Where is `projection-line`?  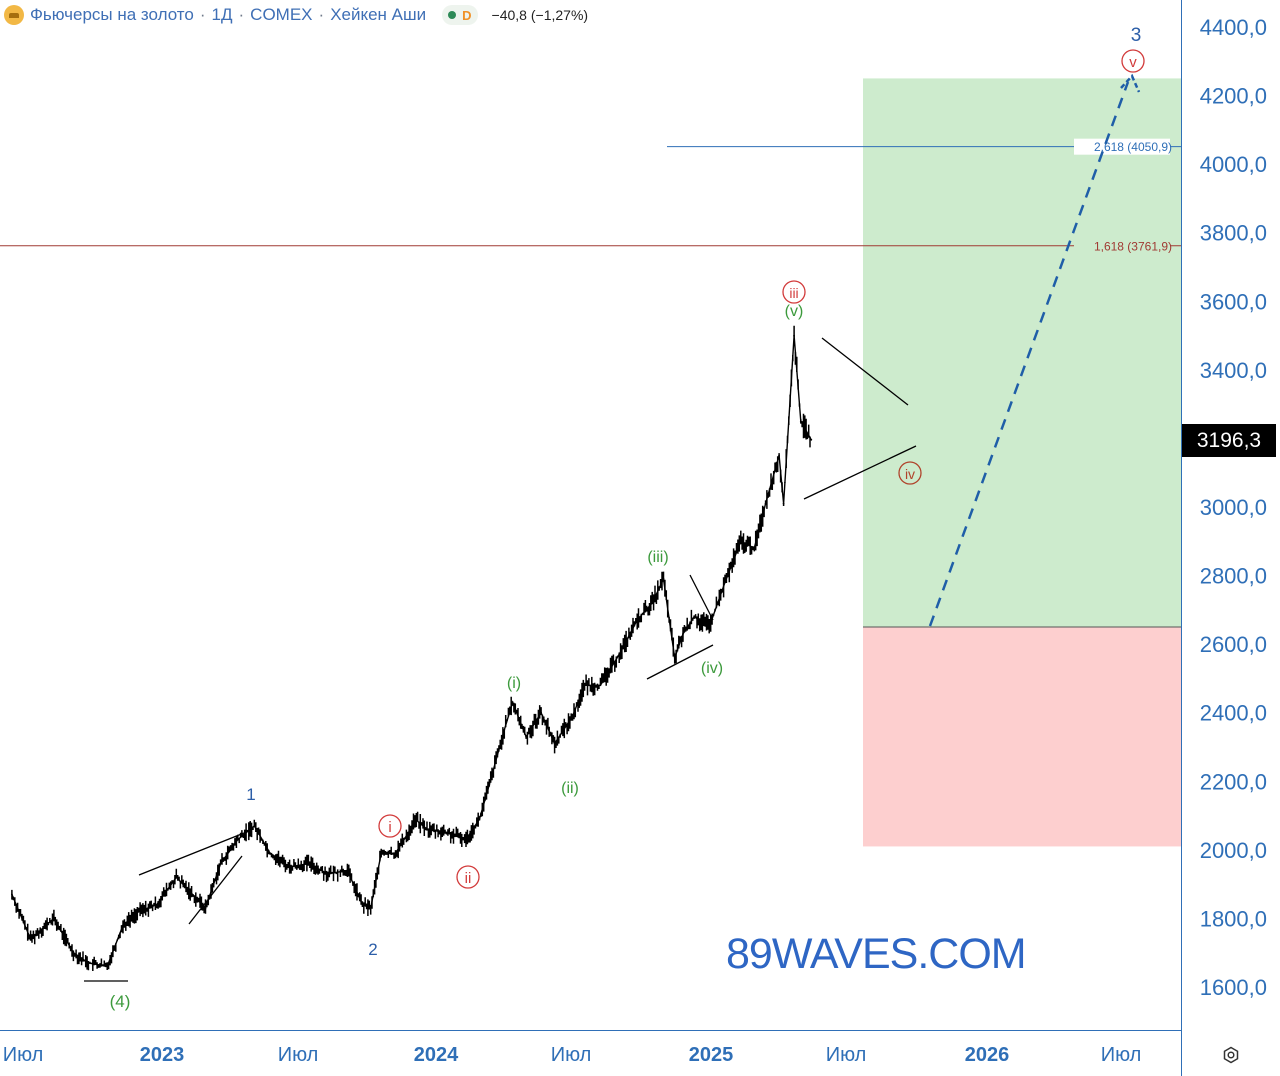 projection-line is located at coordinates (1029, 354).